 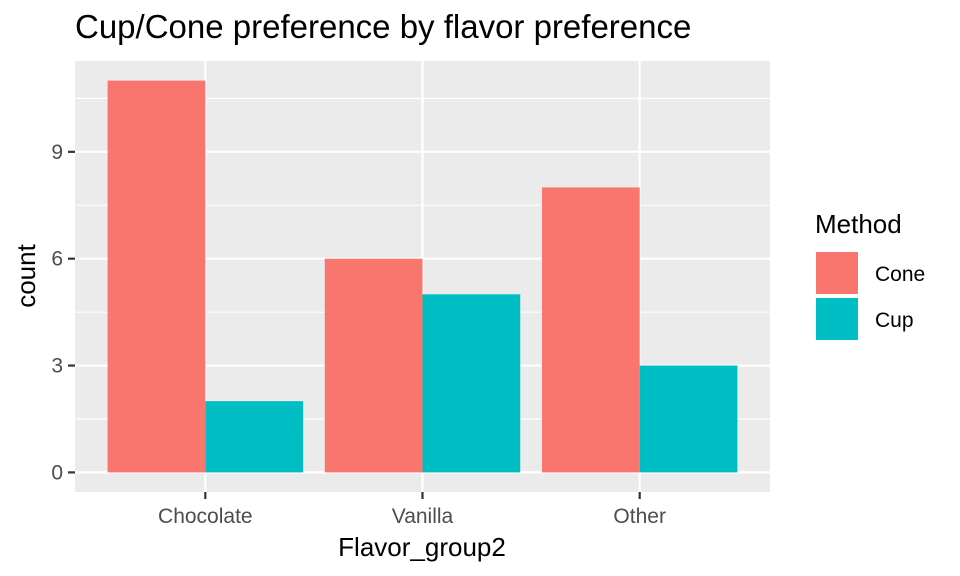 I want to click on legend-key-cup, so click(x=837, y=319).